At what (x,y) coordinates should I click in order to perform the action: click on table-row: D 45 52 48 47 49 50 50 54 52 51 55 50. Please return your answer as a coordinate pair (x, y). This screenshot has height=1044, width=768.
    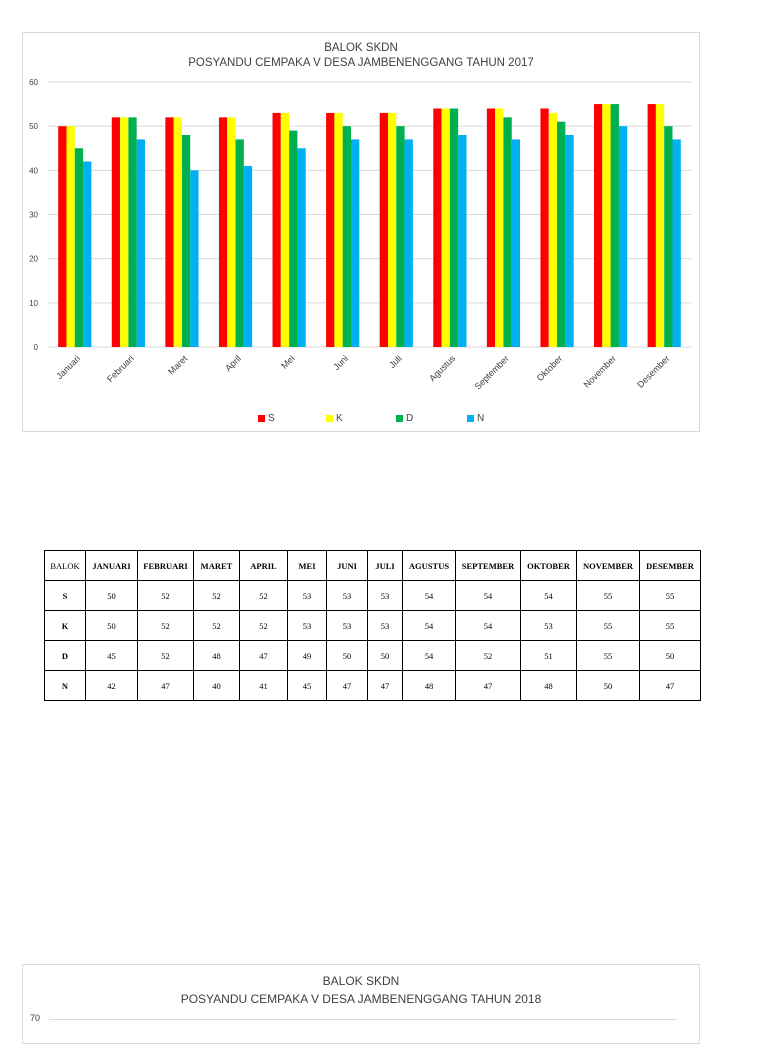
    Looking at the image, I should click on (372, 655).